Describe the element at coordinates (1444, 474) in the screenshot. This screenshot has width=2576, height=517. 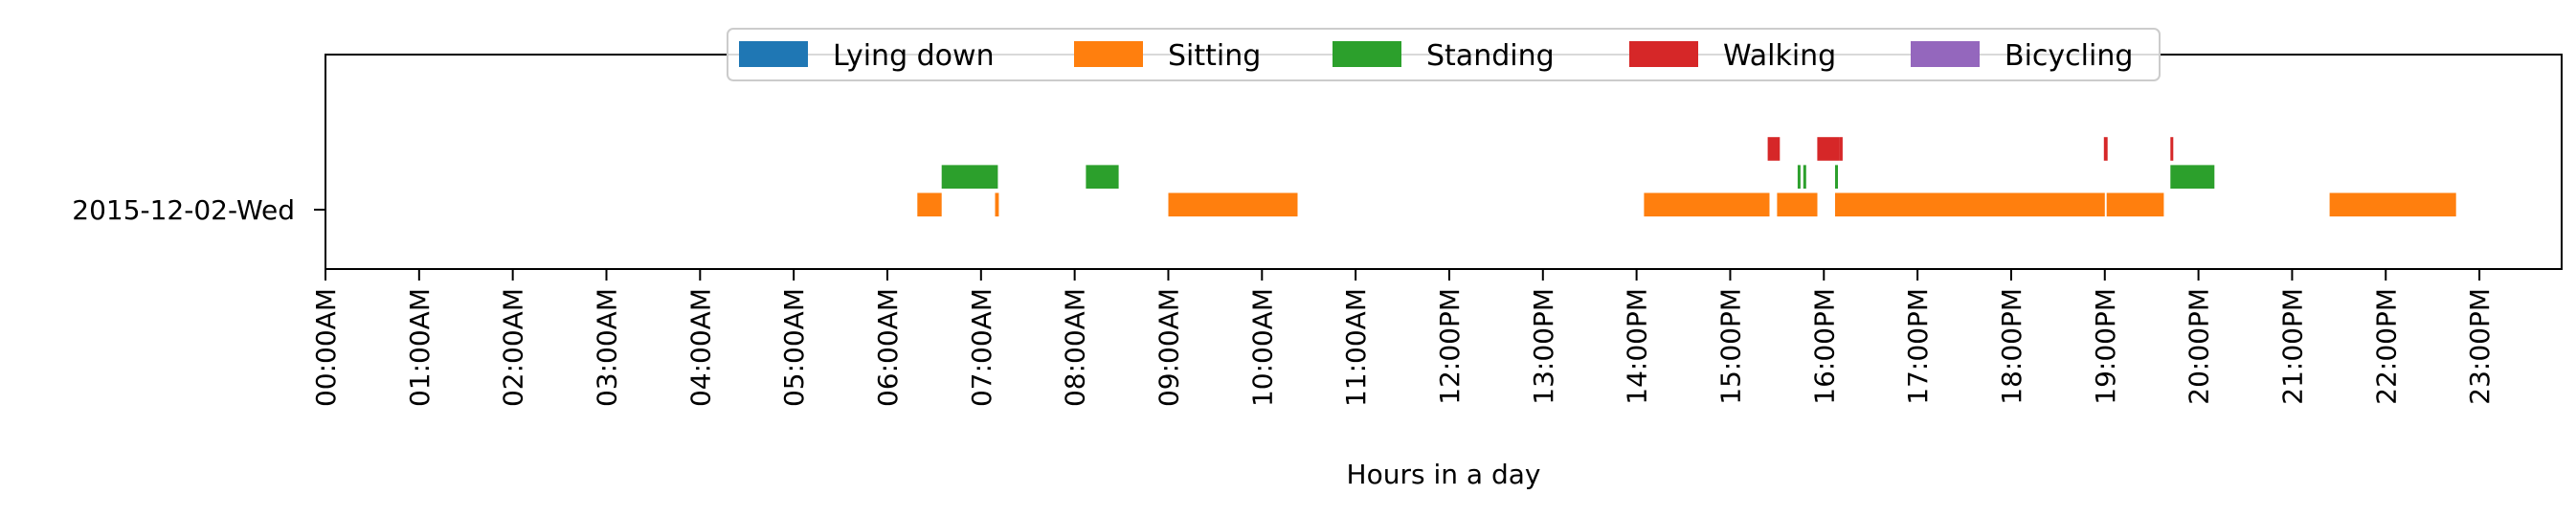
I see `x-axis-label: Hours in a day` at that location.